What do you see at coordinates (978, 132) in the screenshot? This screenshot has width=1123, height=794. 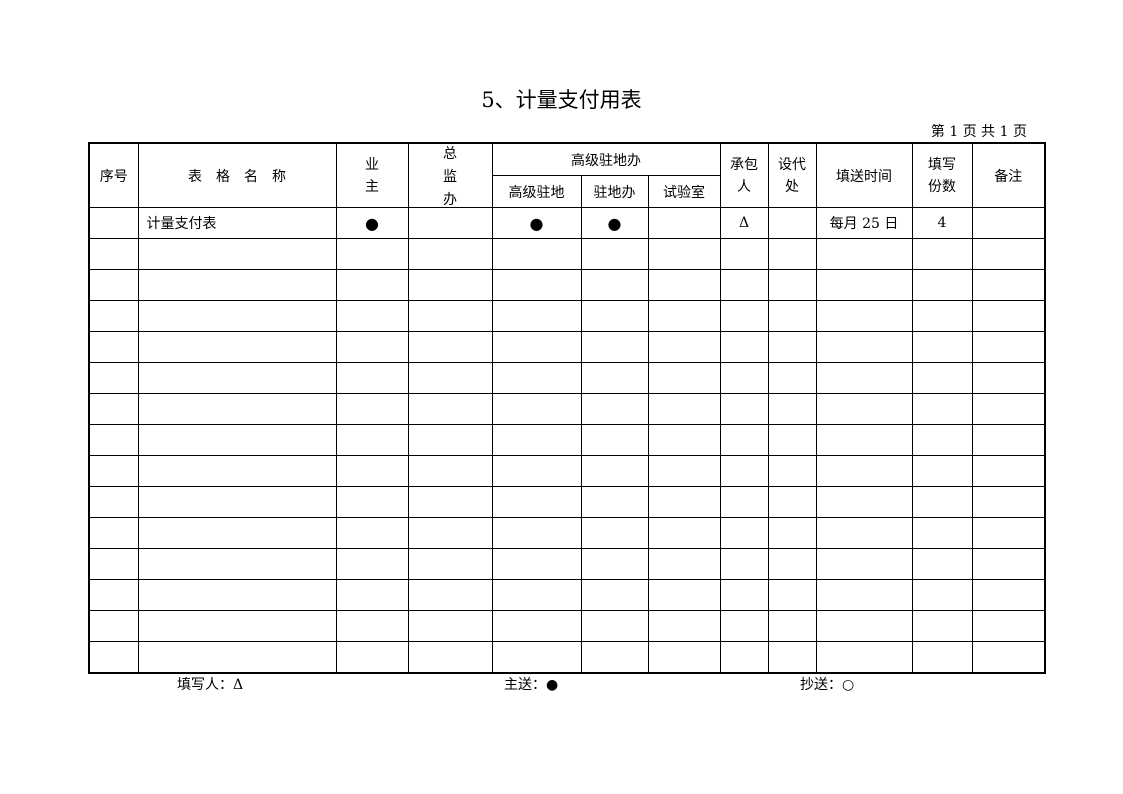 I see `page-info: 第 1 页 共 1 页` at bounding box center [978, 132].